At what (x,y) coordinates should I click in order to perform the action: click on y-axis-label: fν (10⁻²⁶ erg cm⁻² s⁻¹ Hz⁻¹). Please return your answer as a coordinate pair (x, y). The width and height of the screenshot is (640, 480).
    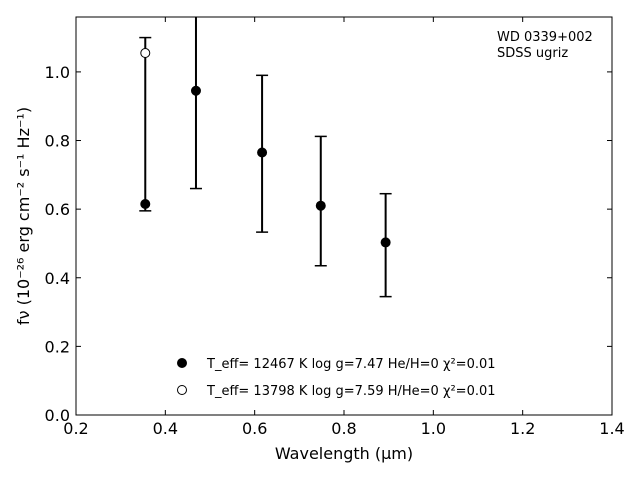
    Looking at the image, I should click on (23, 216).